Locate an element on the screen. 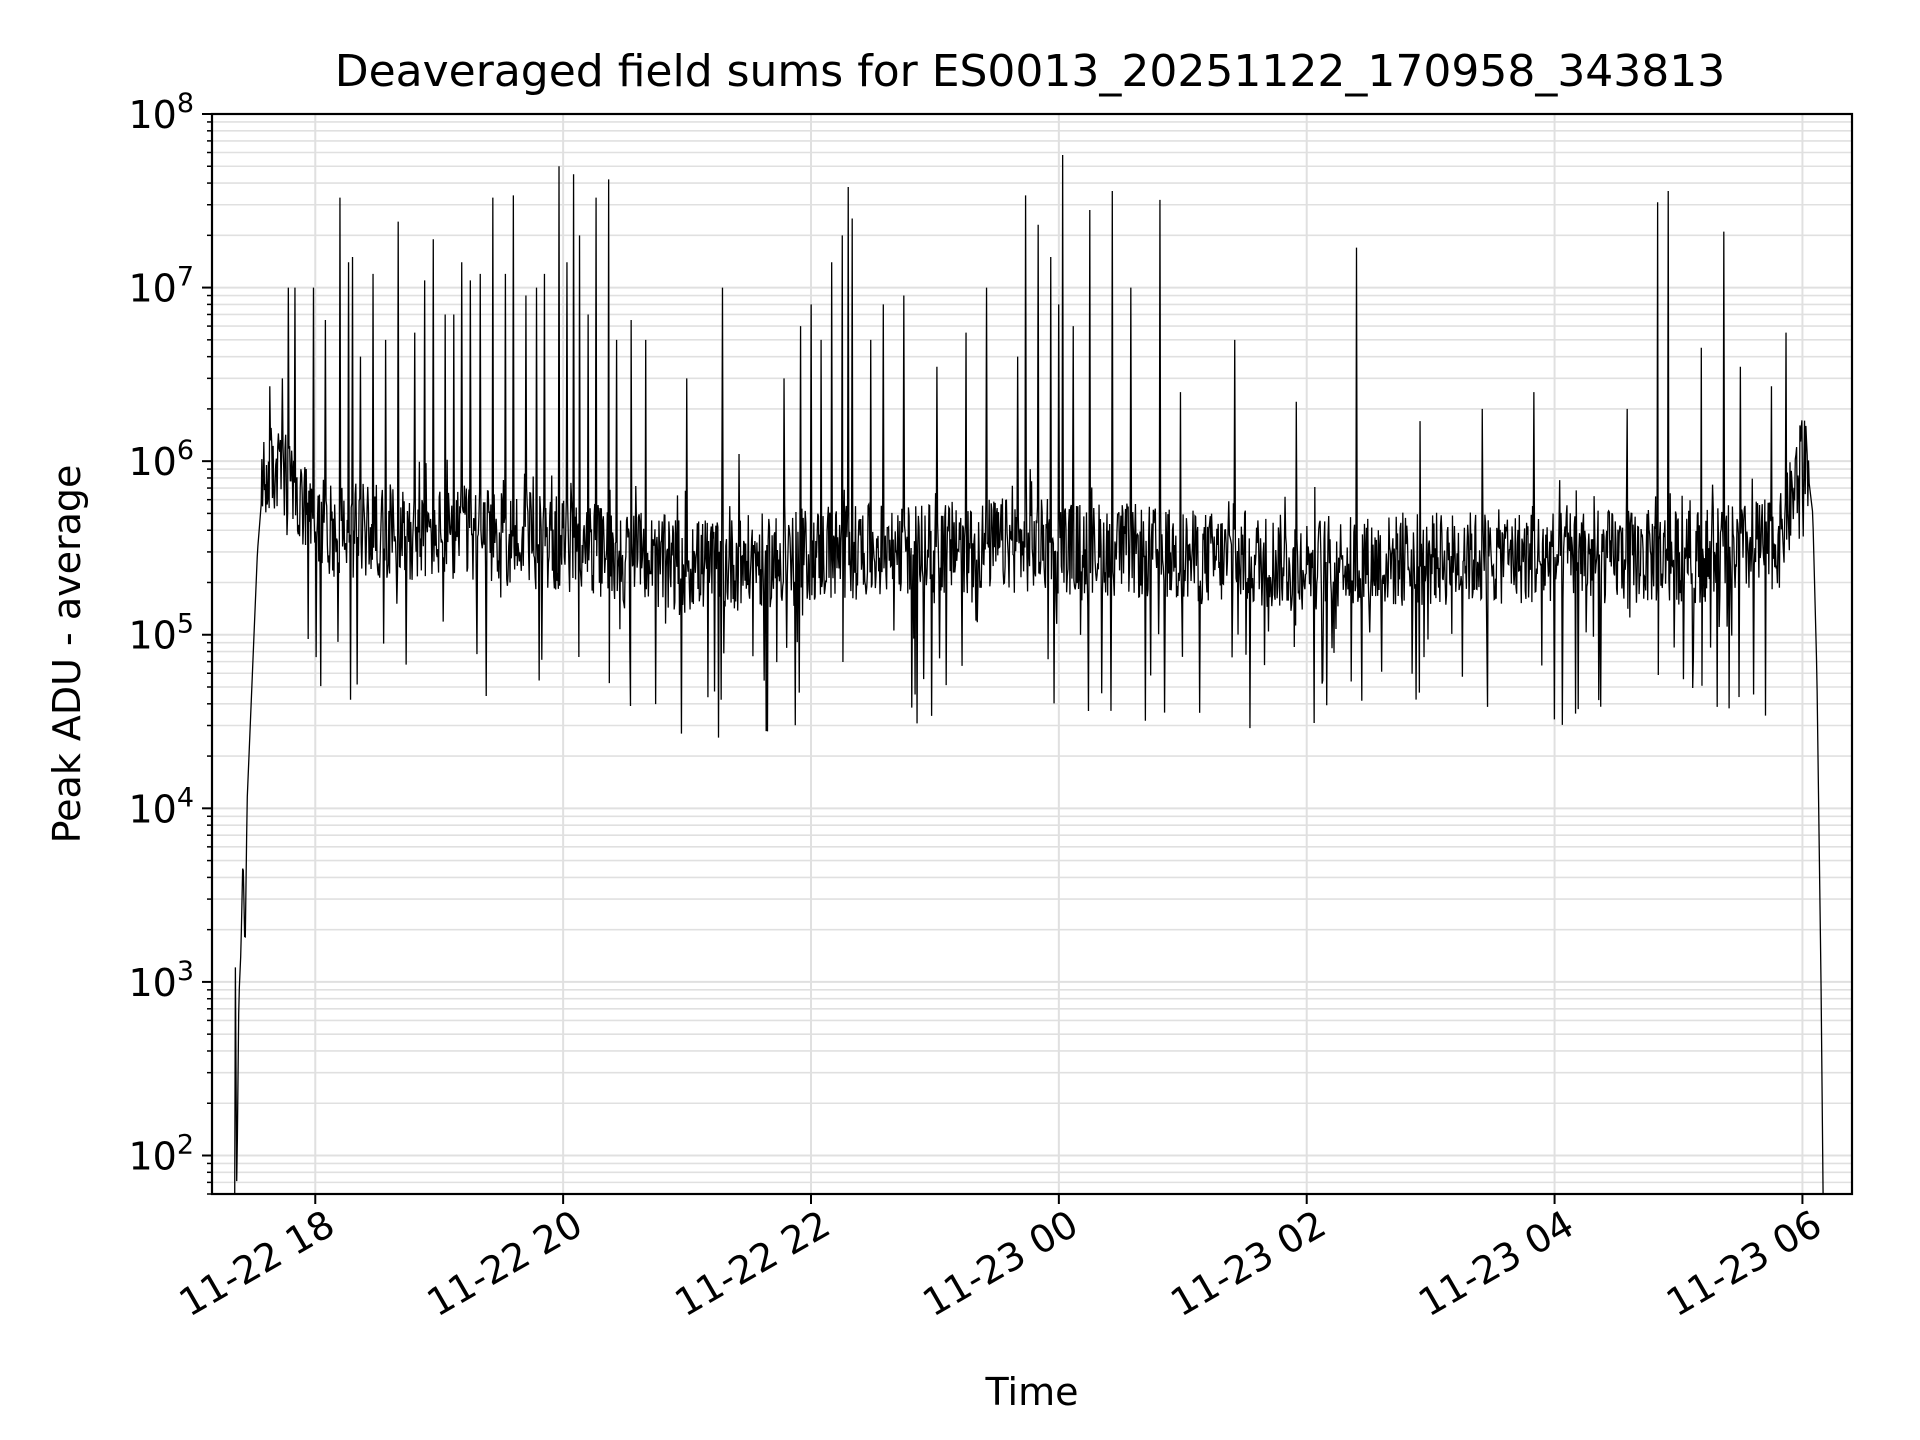 The height and width of the screenshot is (1440, 1920). y-tick-label: 10⁷ is located at coordinates (161, 286).